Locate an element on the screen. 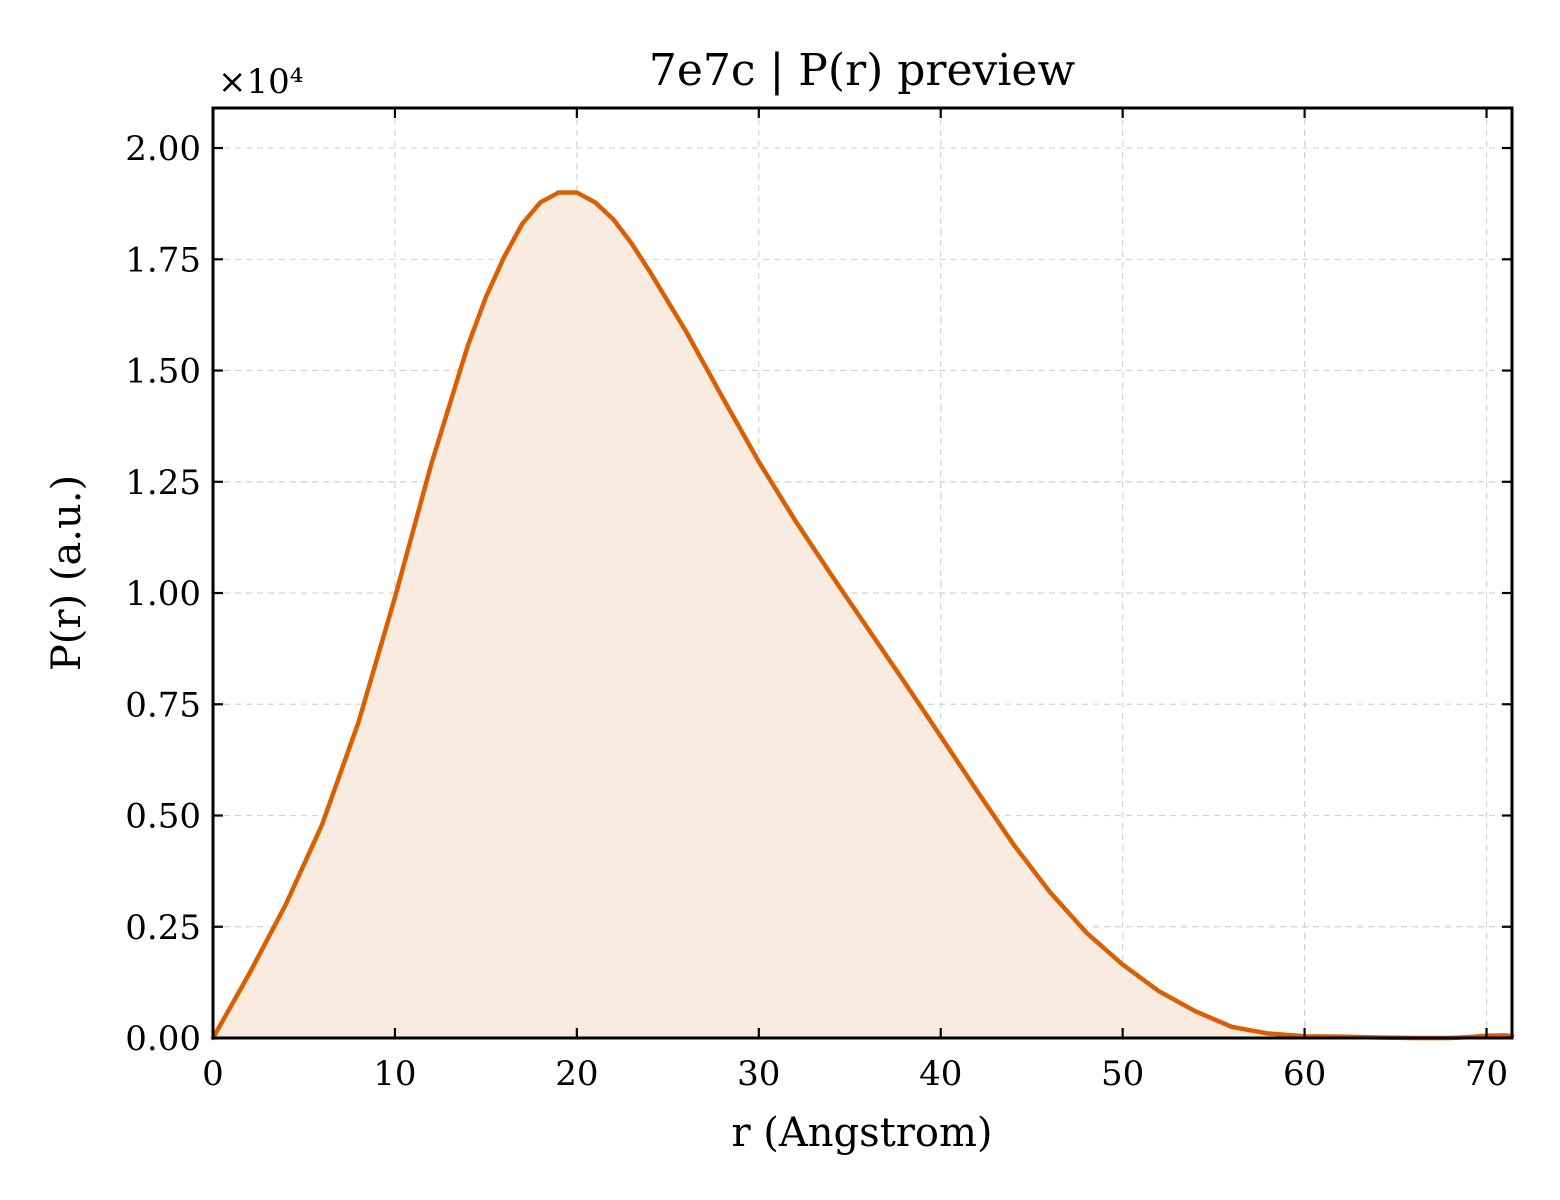 The image size is (1560, 1200). x-tick-label: 20 is located at coordinates (576, 1074).